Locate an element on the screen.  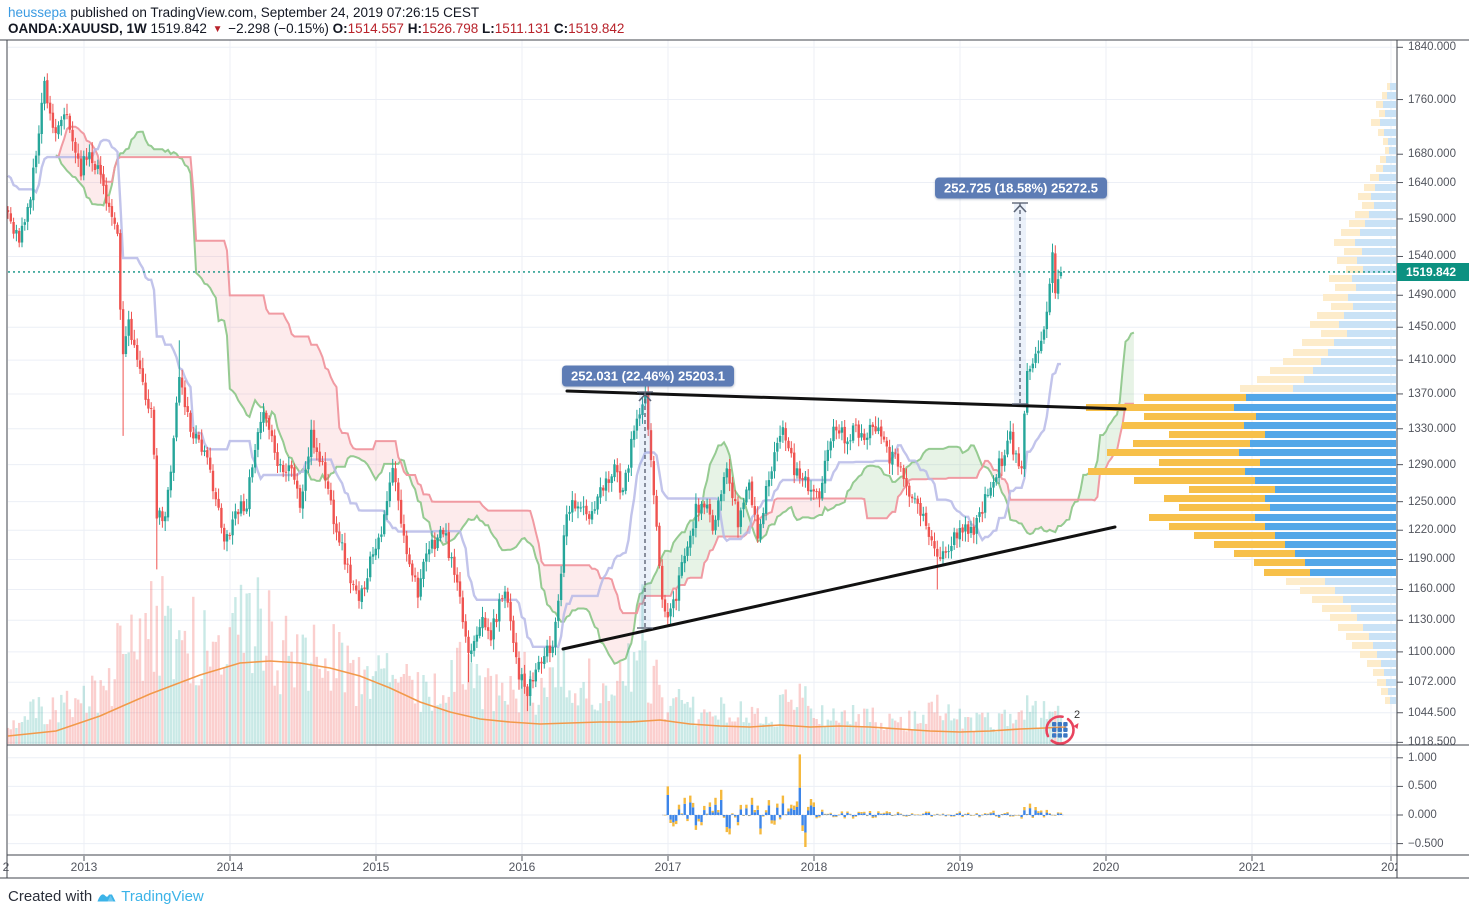
measure-label-1: 252.031 (22.46%) 25203.1 is located at coordinates (648, 376).